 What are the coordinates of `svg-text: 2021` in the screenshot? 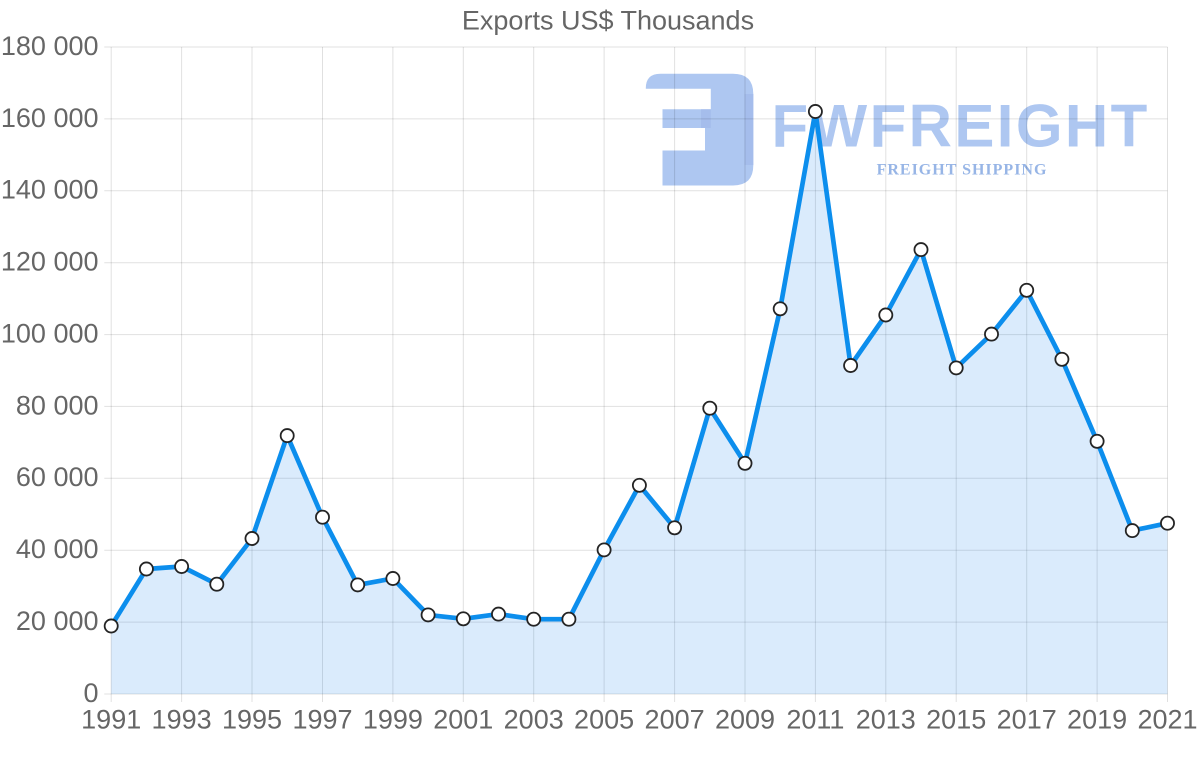 It's located at (1167, 720).